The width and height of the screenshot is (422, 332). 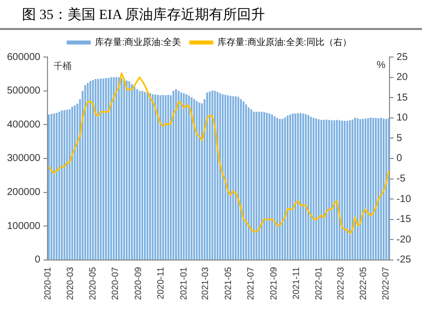 What do you see at coordinates (205, 283) in the screenshot?
I see `x-tick-label: 2021-03` at bounding box center [205, 283].